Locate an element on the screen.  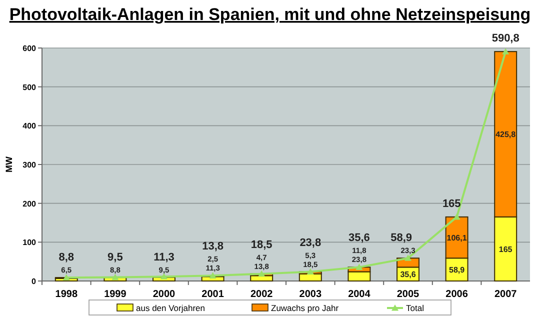
x-tick-label: 2003 is located at coordinates (310, 294).